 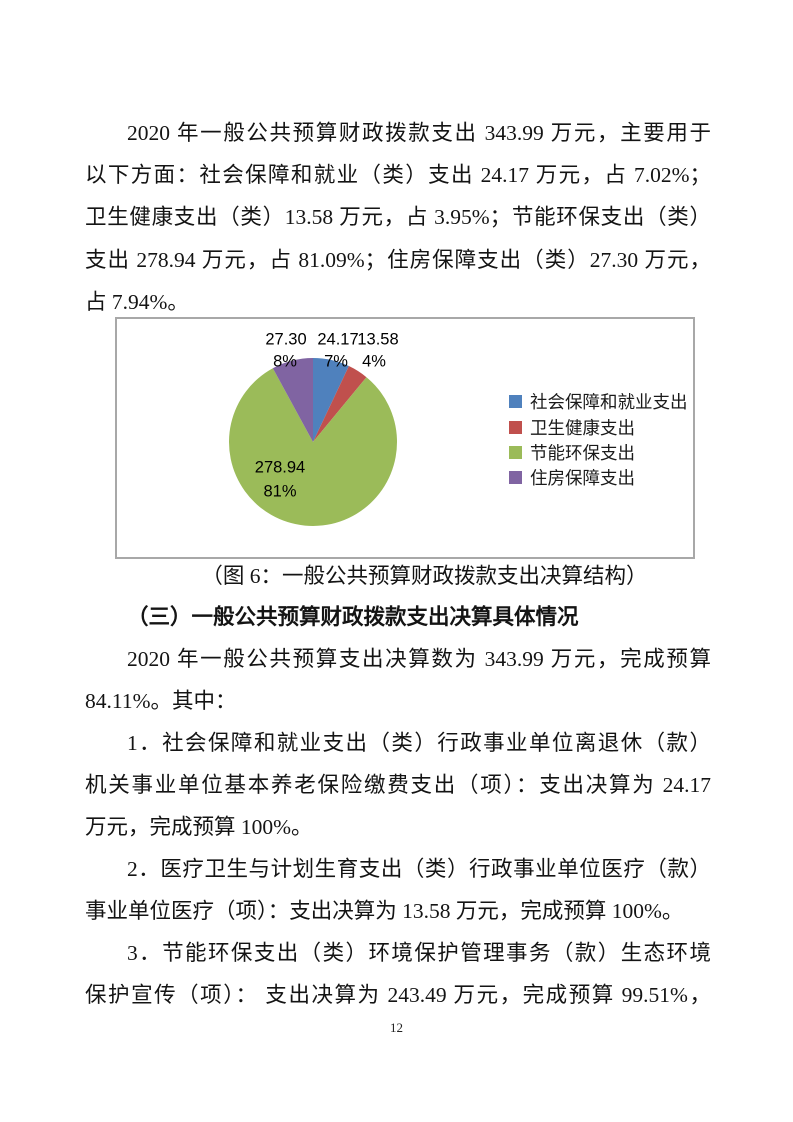 What do you see at coordinates (419, 953) in the screenshot?
I see `text-line: 3．节能环保支出（类）环境保护管理事务（款）生态环境` at bounding box center [419, 953].